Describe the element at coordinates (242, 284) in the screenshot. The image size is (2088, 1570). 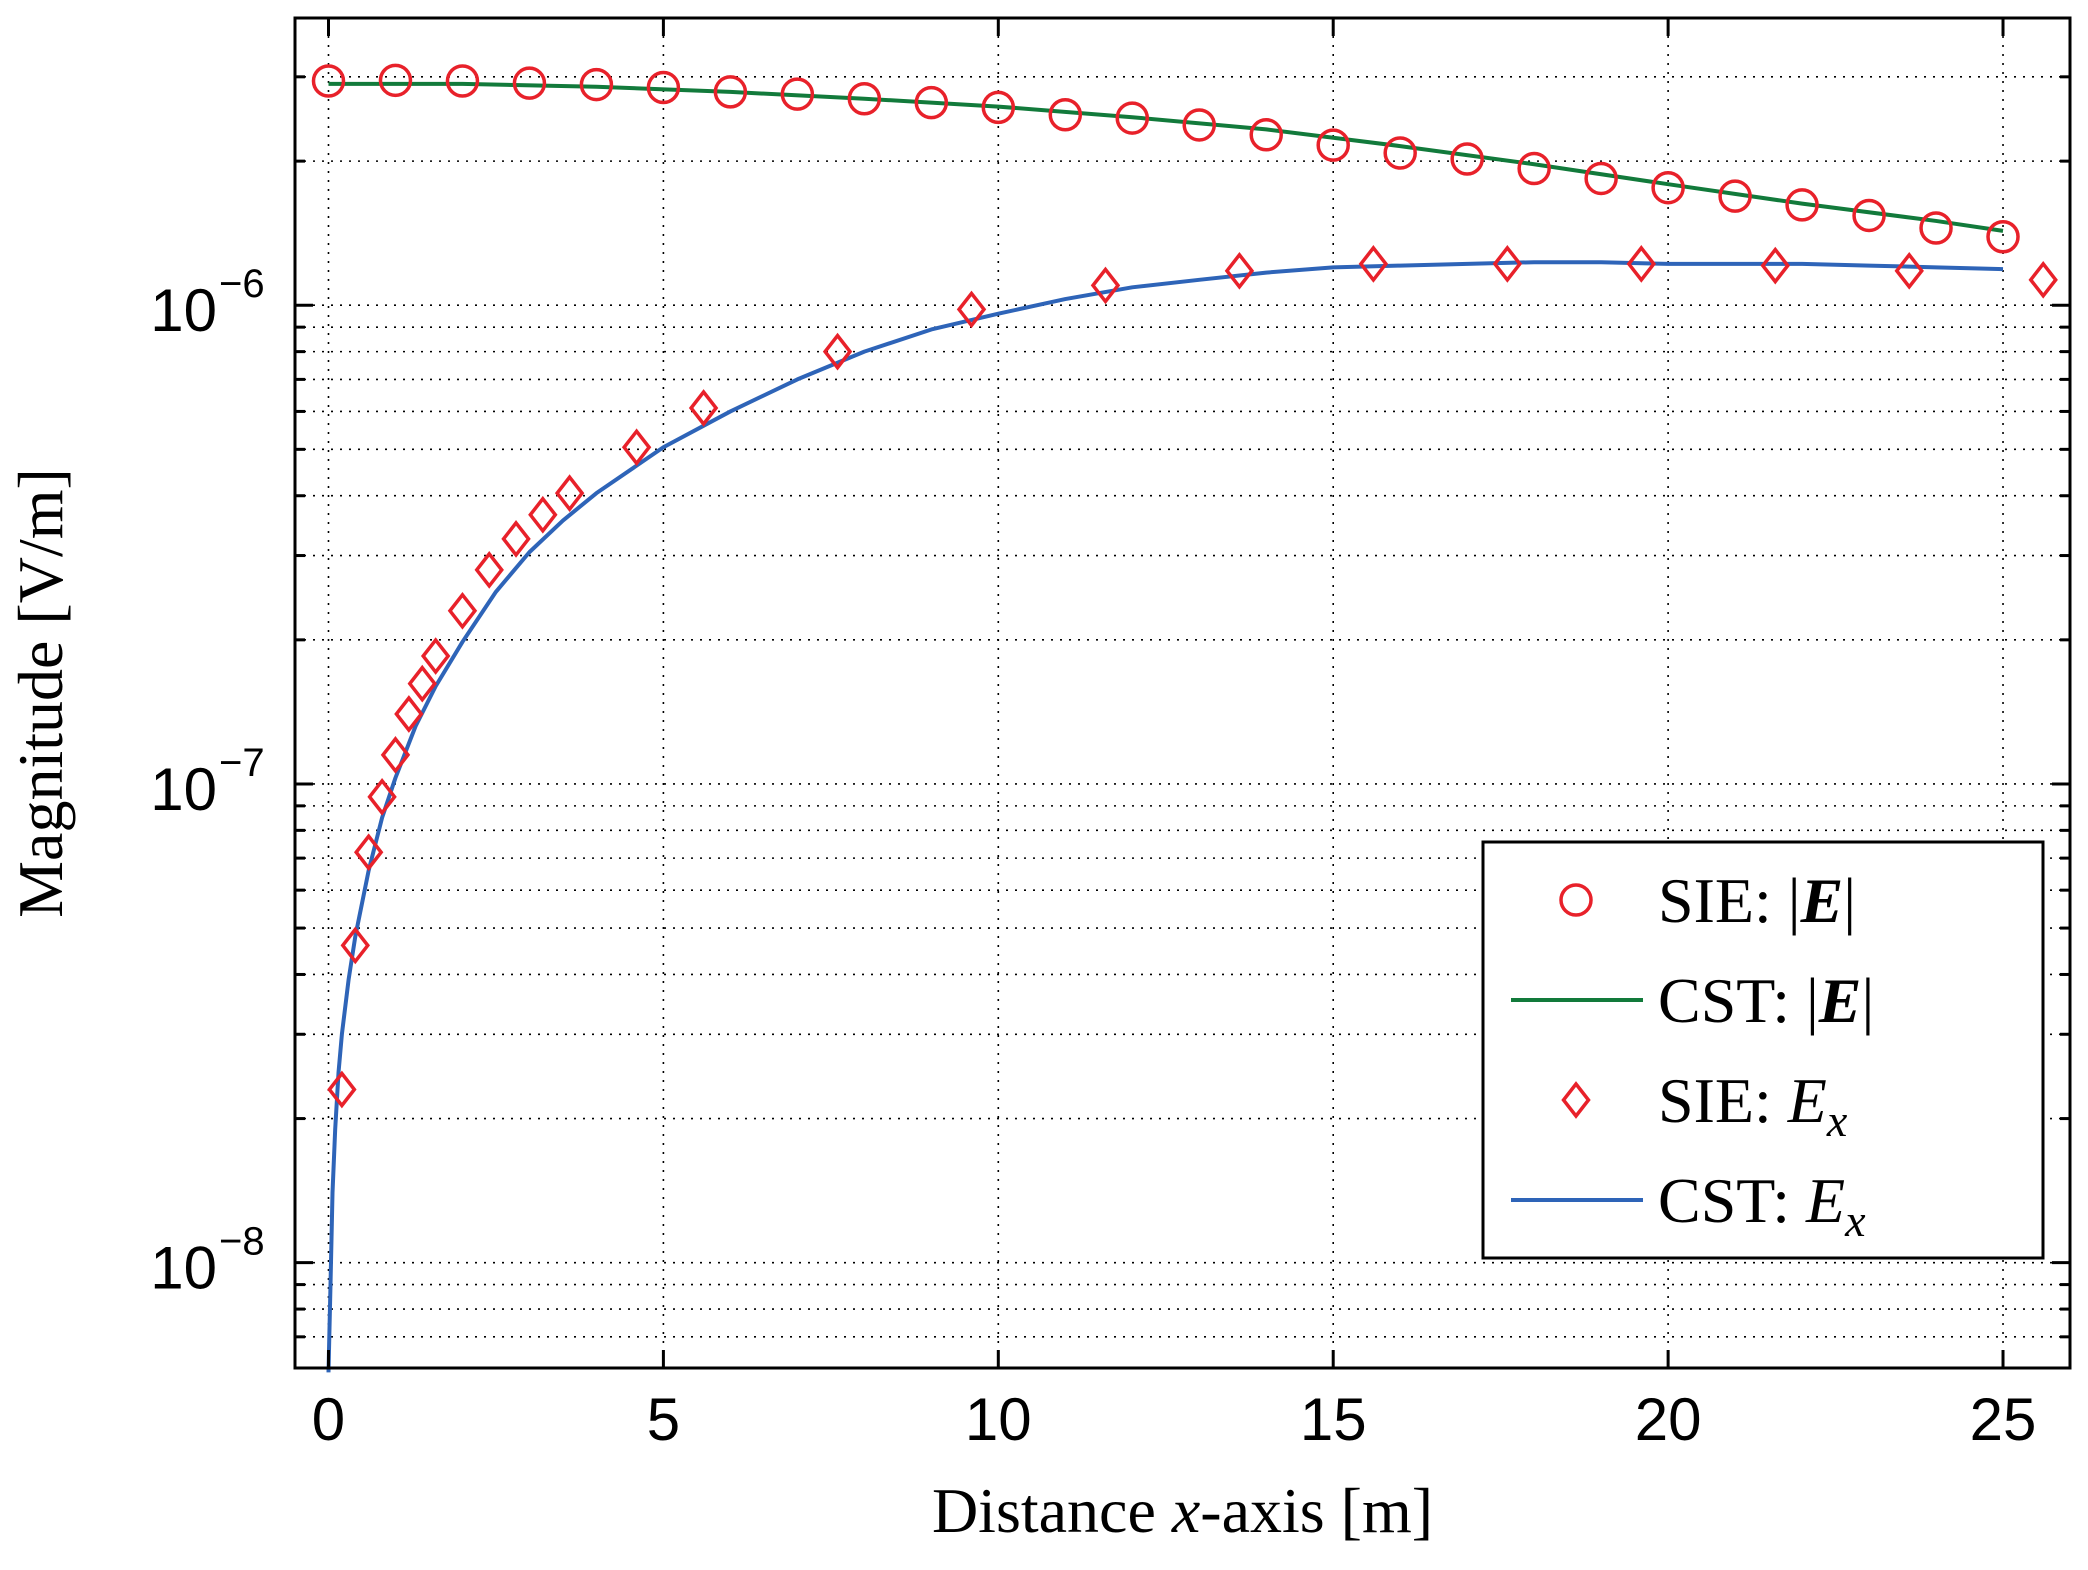
I see `y-tick-label-exponent: −6` at that location.